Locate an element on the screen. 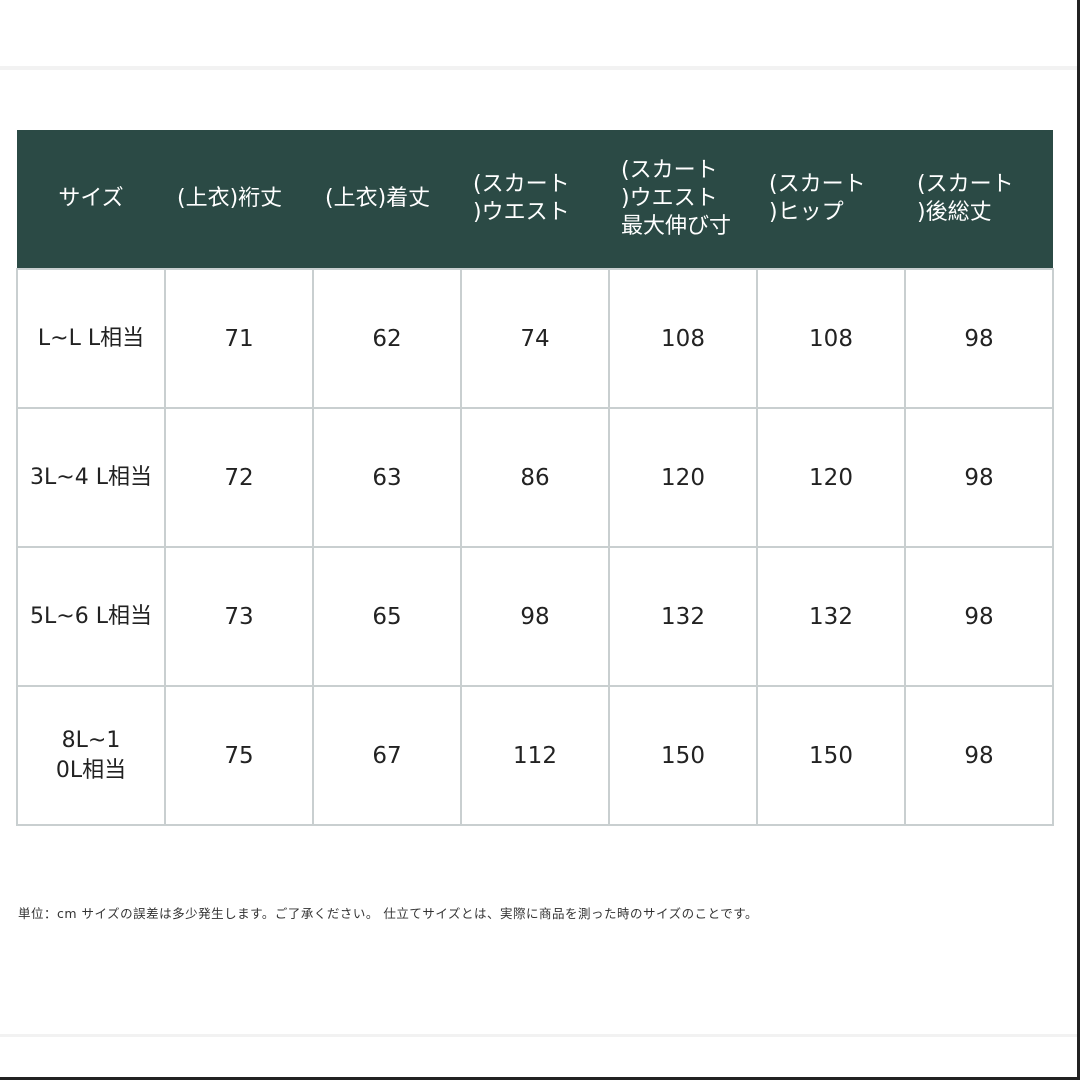 This screenshot has width=1080, height=1080. cell-skirt-hip: 120 is located at coordinates (831, 477).